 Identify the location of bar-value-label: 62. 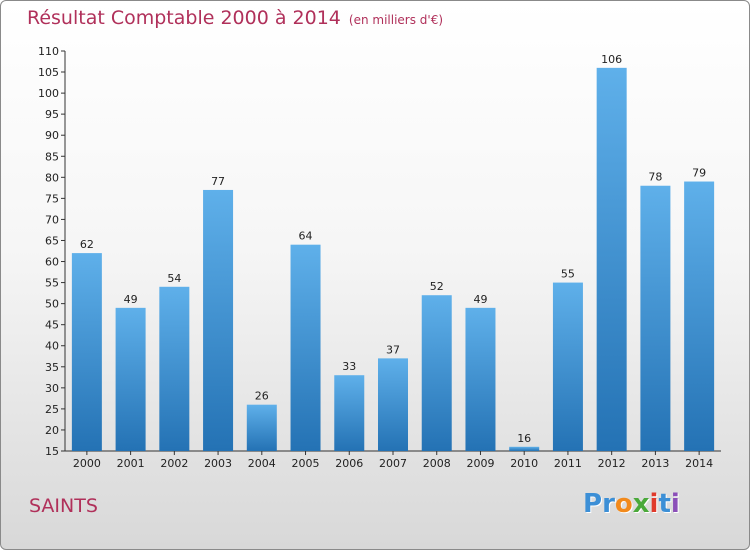
(87, 244).